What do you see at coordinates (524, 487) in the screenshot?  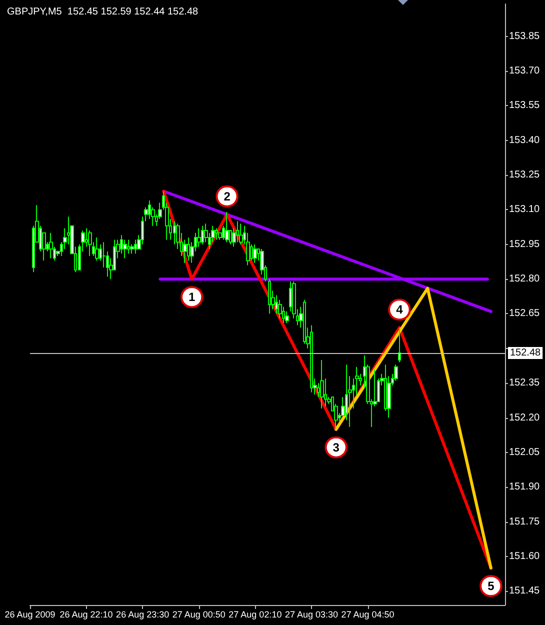 I see `y-tick-label: 151.90` at bounding box center [524, 487].